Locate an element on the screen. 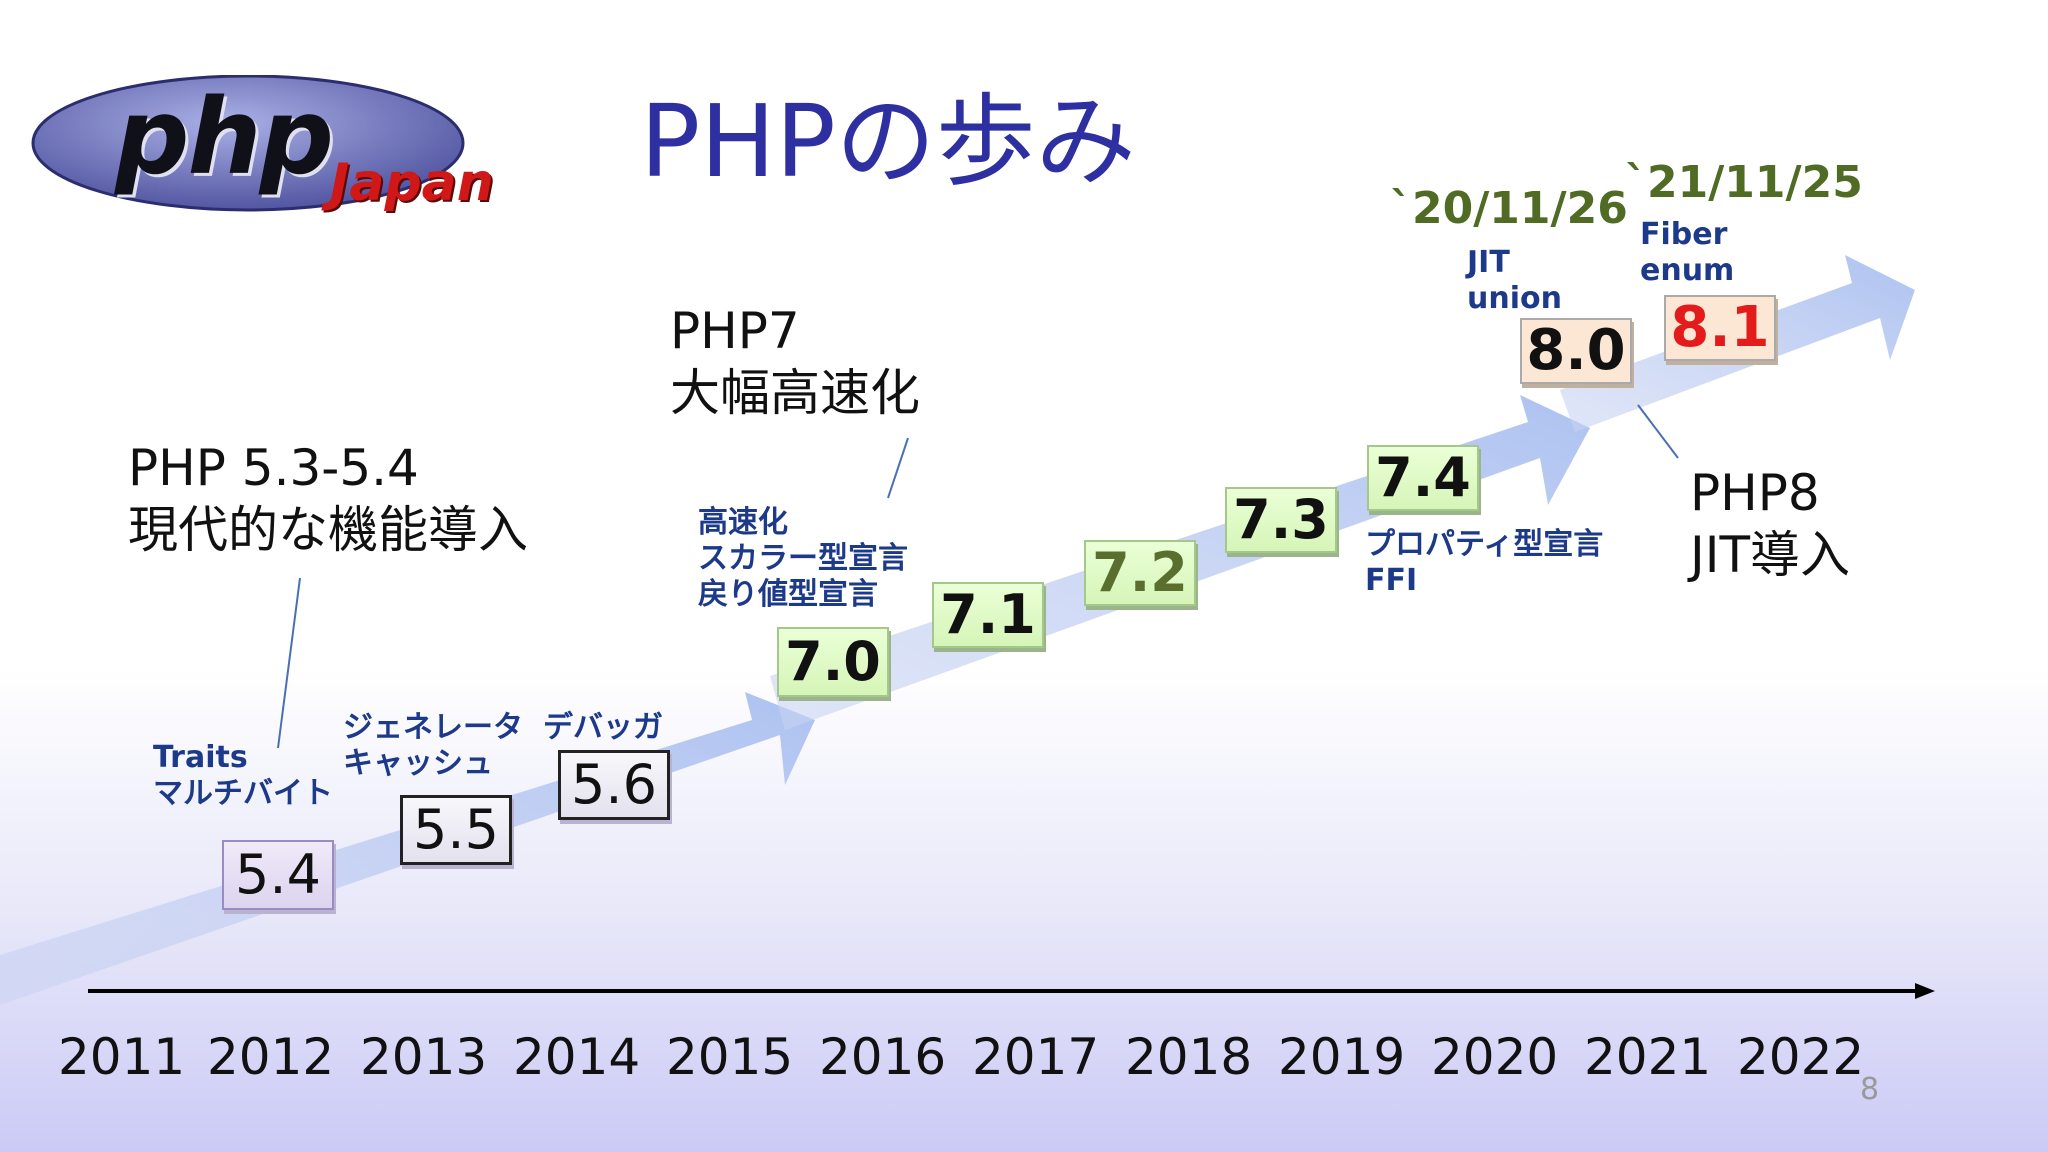 The height and width of the screenshot is (1152, 2048). features-v54: Traits マルチバイト is located at coordinates (243, 776).